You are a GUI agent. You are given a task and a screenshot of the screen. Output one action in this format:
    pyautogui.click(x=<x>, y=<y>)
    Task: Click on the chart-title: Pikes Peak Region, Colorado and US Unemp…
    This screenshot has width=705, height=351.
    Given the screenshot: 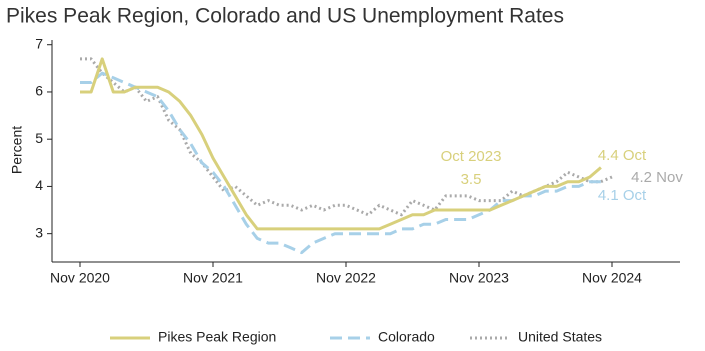 What is the action you would take?
    pyautogui.click(x=285, y=16)
    